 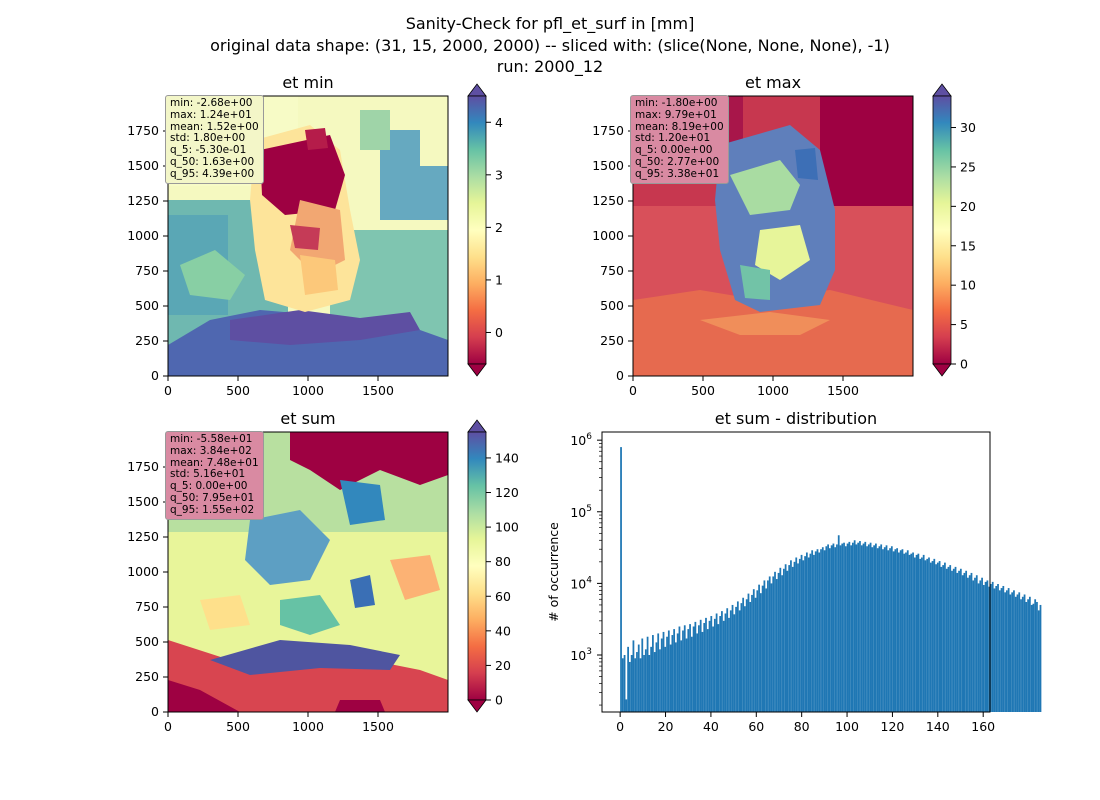 What do you see at coordinates (143, 130) in the screenshot?
I see `y-tick-label: 1750` at bounding box center [143, 130].